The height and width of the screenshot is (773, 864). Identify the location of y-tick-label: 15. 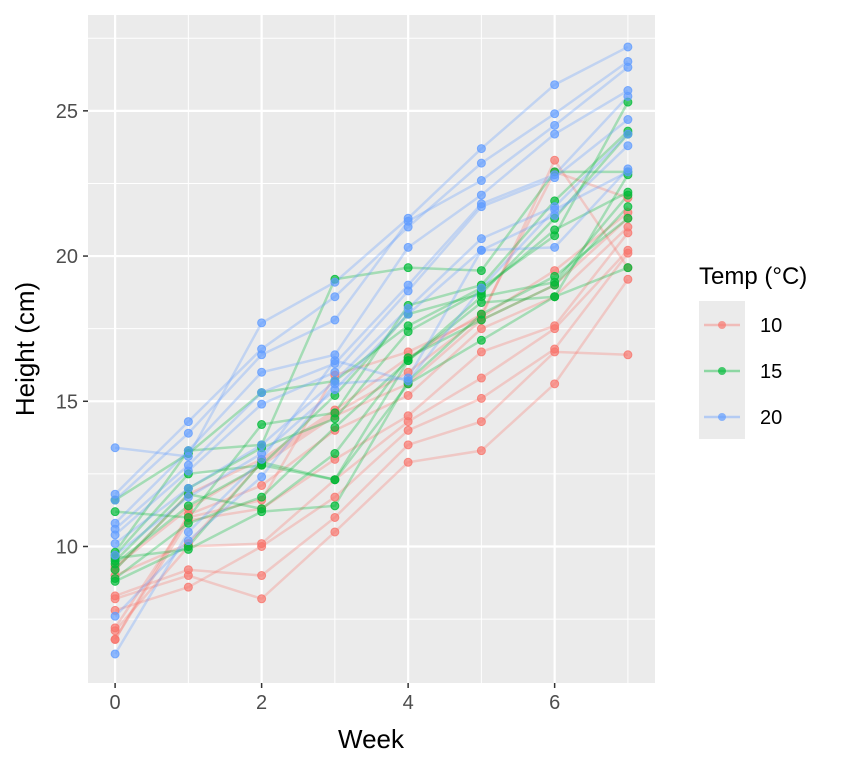
(67, 402).